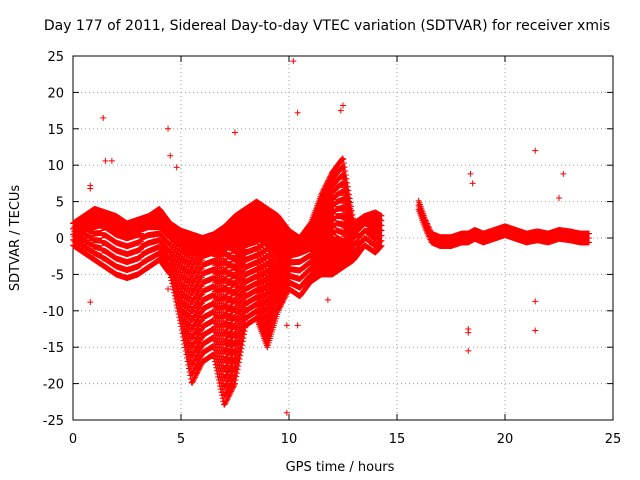  Describe the element at coordinates (53, 385) in the screenshot. I see `y-tick-label: -20` at that location.